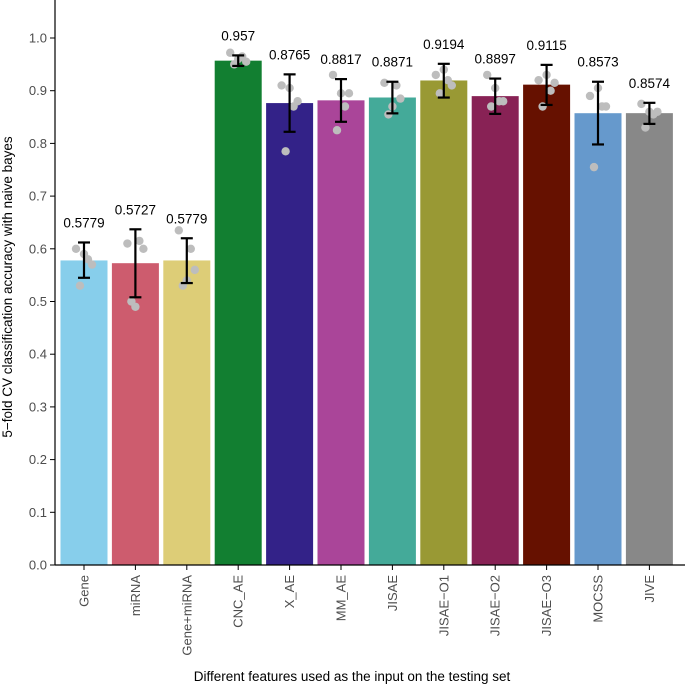 The height and width of the screenshot is (685, 685). What do you see at coordinates (84, 591) in the screenshot?
I see `x-tick-label: Gene` at bounding box center [84, 591].